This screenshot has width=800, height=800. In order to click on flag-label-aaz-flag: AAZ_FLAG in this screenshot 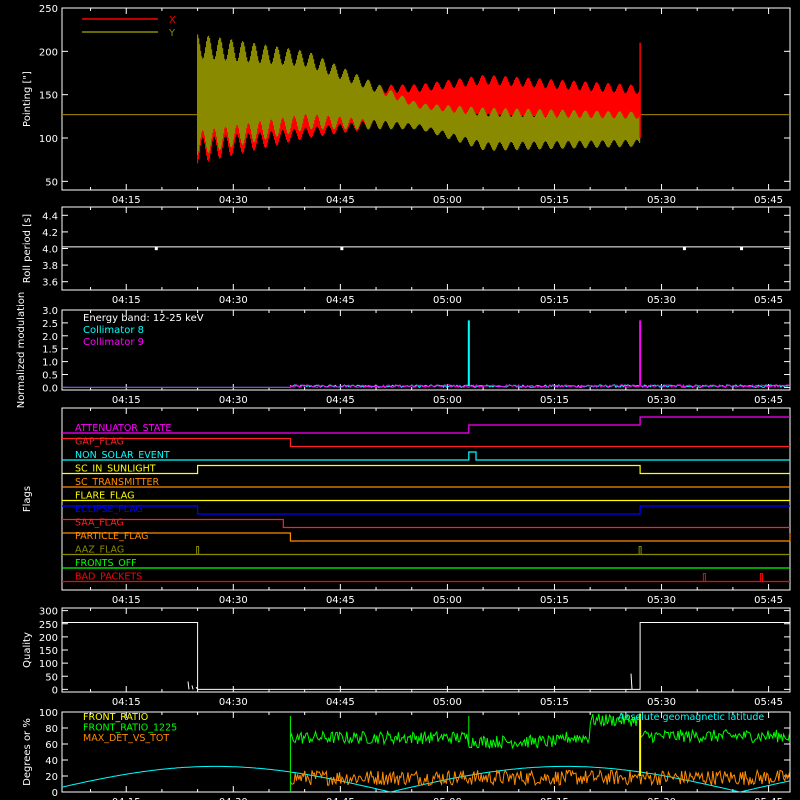, I will do `click(99, 550)`.